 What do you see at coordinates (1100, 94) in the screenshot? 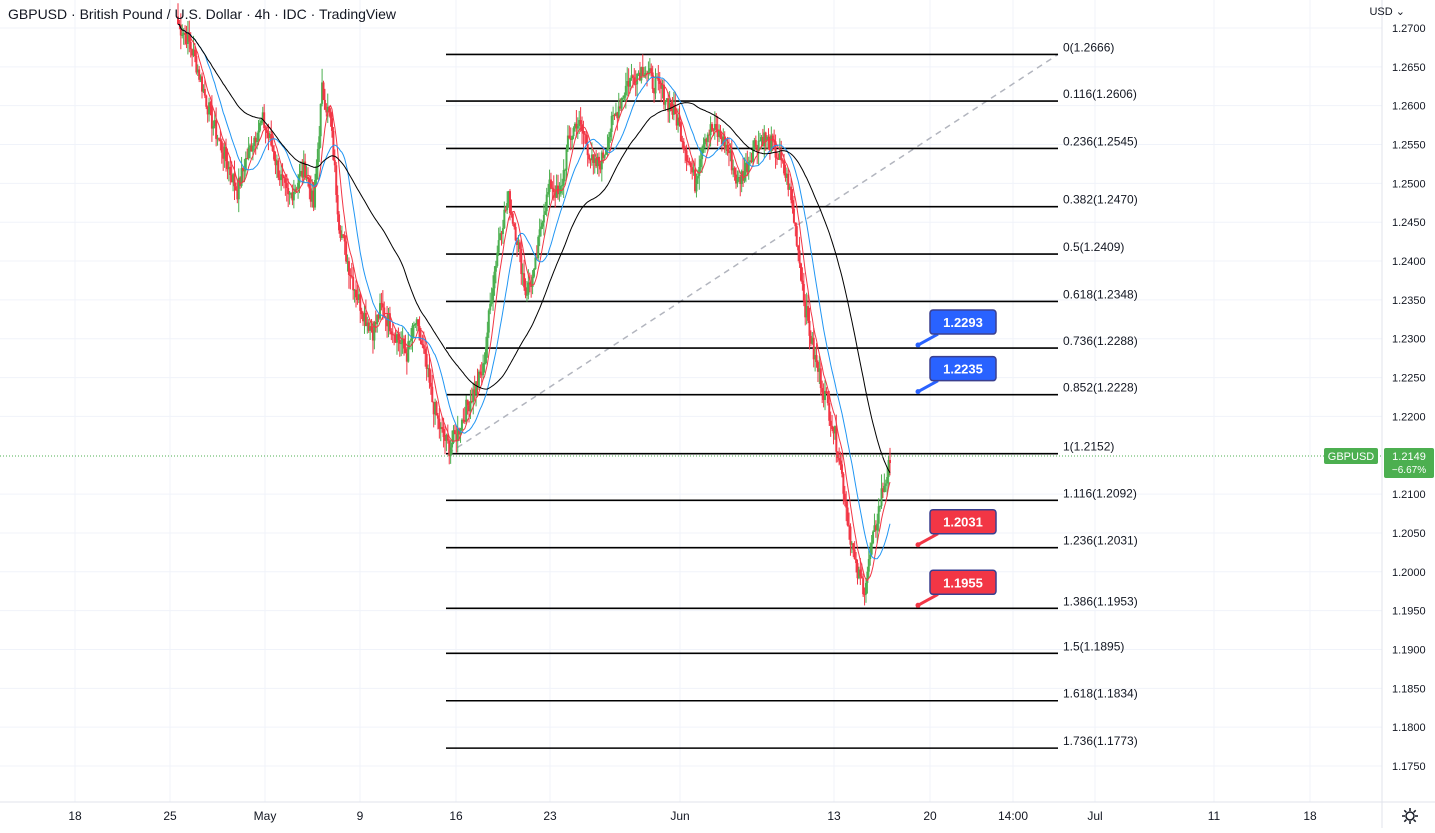
I see `fib-level-label: 0.116(1.2606)` at bounding box center [1100, 94].